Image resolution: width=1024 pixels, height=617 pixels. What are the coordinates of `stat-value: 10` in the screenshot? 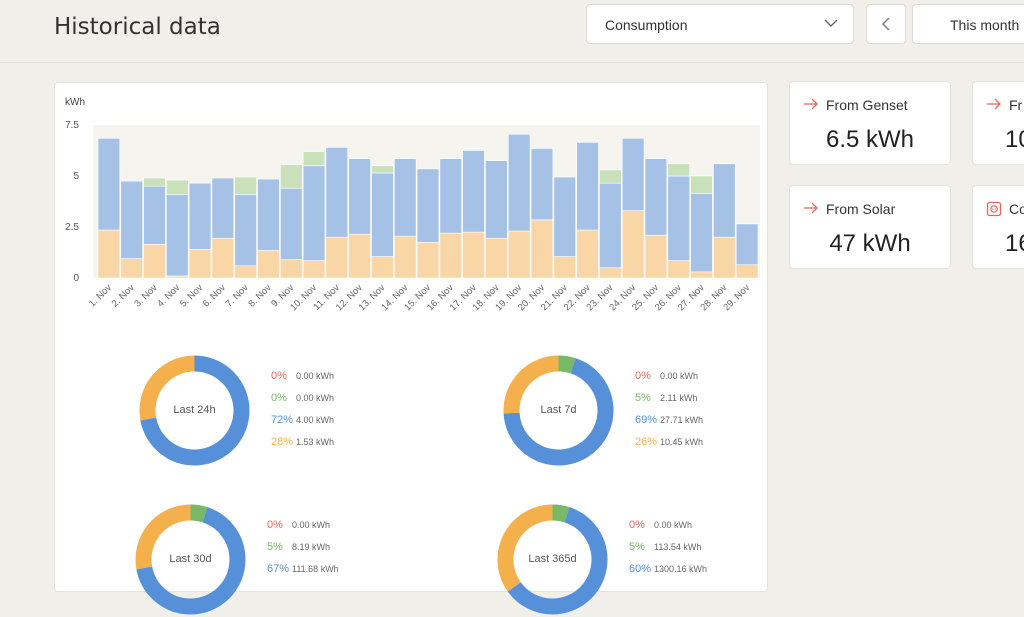 It's located at (1014, 139).